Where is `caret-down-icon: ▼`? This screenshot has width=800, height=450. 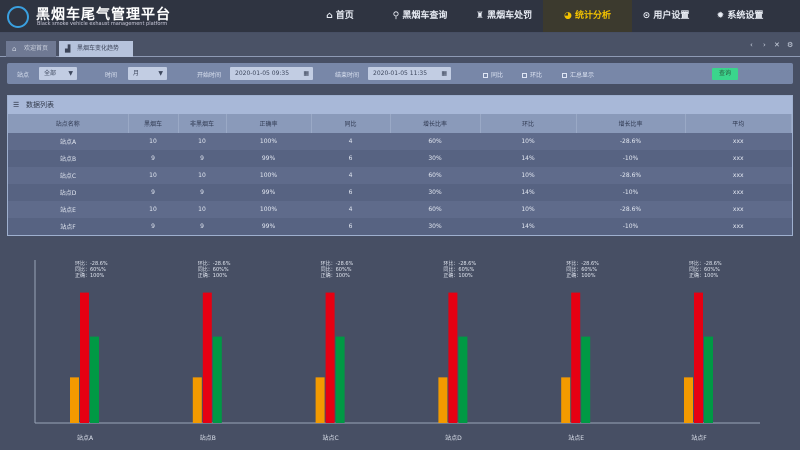
caret-down-icon: ▼ is located at coordinates (160, 73).